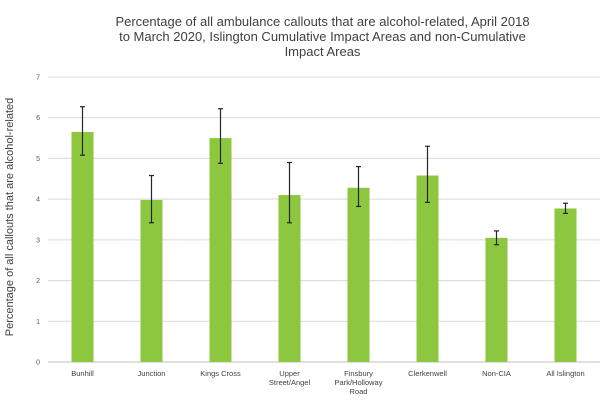 The height and width of the screenshot is (400, 605). What do you see at coordinates (427, 373) in the screenshot?
I see `x-tick-label: Clerkenwell` at bounding box center [427, 373].